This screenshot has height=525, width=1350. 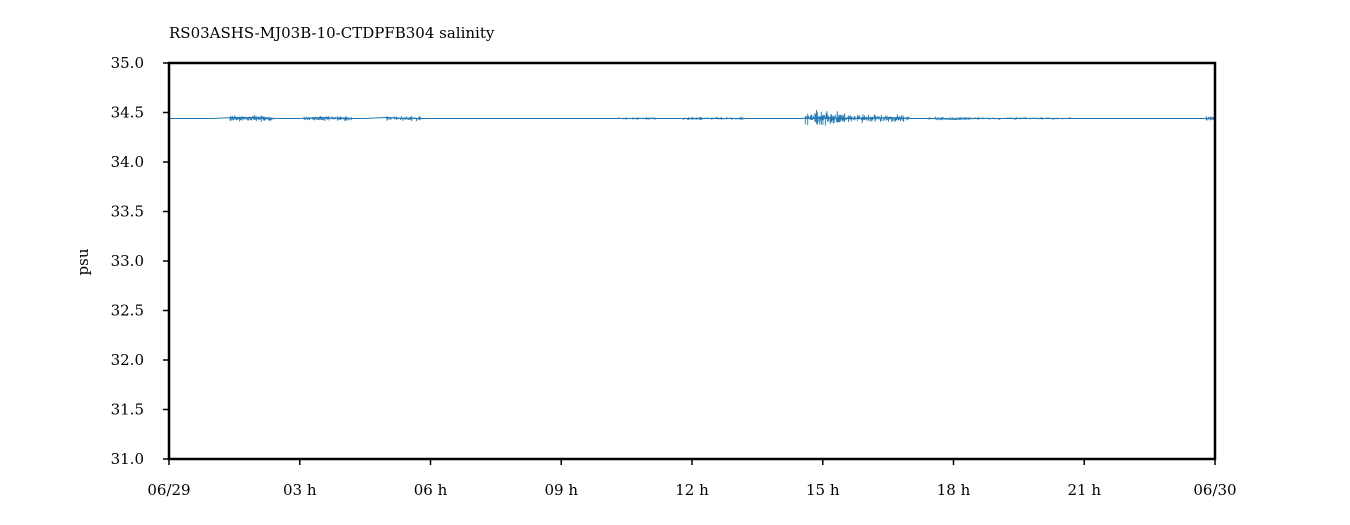 I want to click on y-tick-label: 34.5, so click(x=127, y=113).